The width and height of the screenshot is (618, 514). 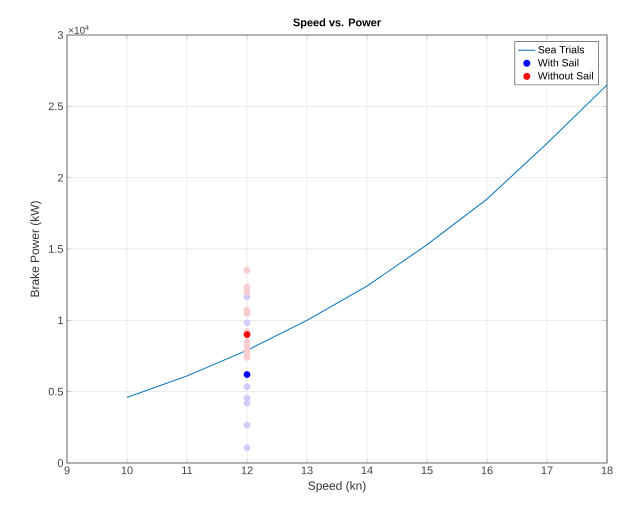 I want to click on x-tick-label: 10, so click(x=127, y=470).